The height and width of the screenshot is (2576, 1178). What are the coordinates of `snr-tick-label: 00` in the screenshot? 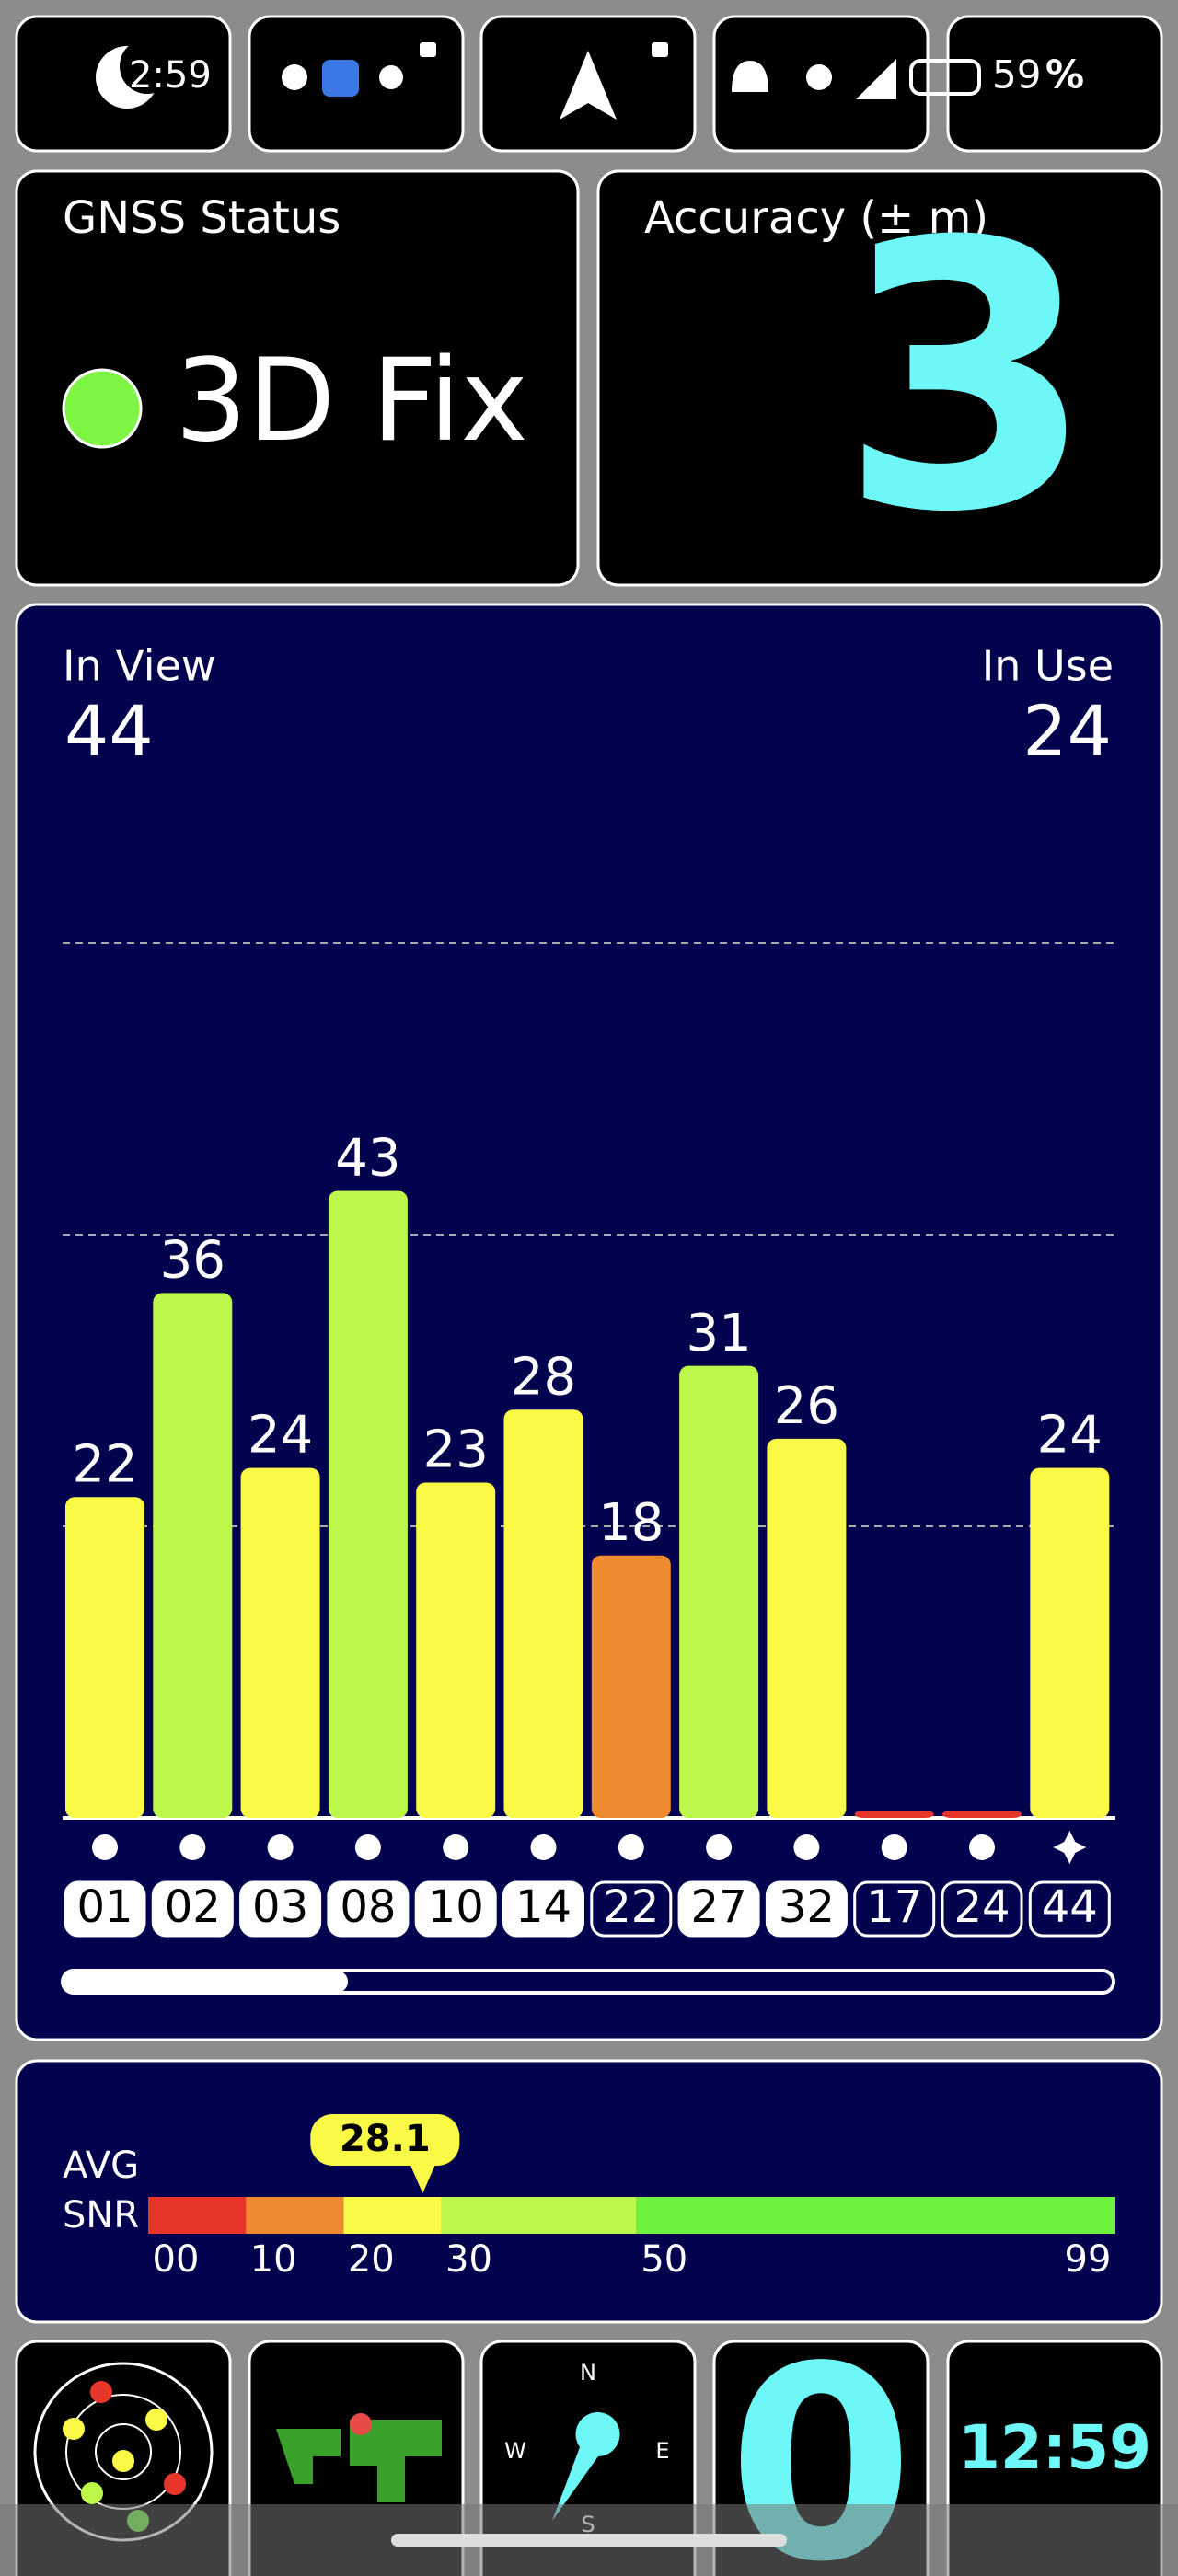 It's located at (176, 2259).